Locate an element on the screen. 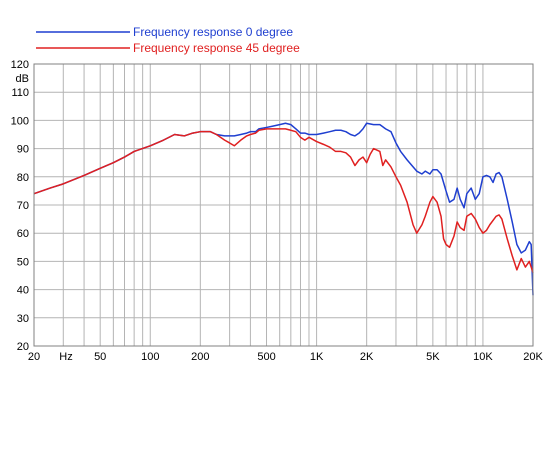 This screenshot has width=550, height=450. x-axis-unit-label: Hz is located at coordinates (65, 357).